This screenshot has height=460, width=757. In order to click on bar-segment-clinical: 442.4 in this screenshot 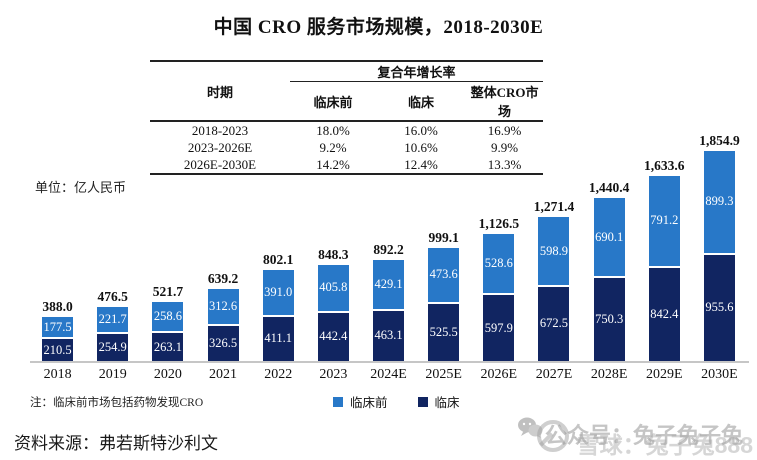, I will do `click(333, 335)`.